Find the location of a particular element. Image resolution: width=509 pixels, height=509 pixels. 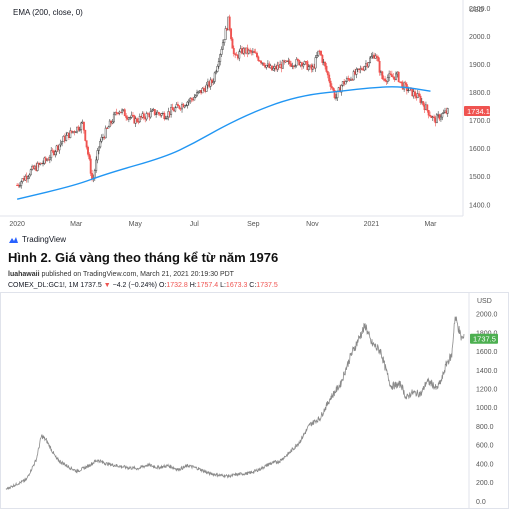

bottom-y-tick-label: 800.0 is located at coordinates (485, 427).